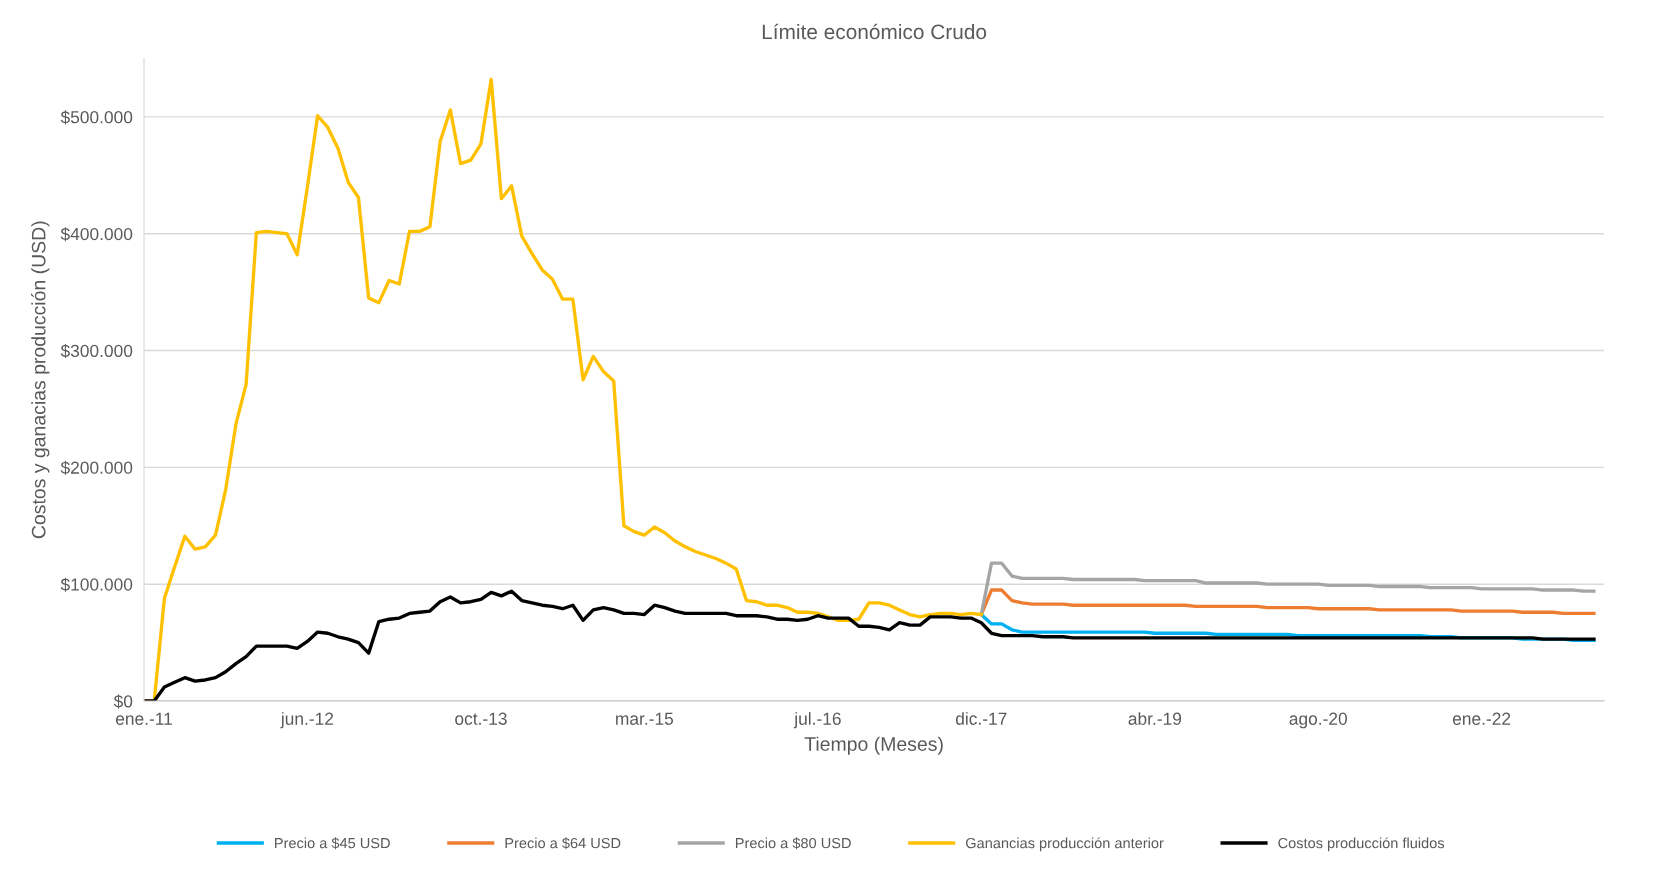 Image resolution: width=1663 pixels, height=873 pixels. I want to click on x-tick-label: ene.-22, so click(1481, 718).